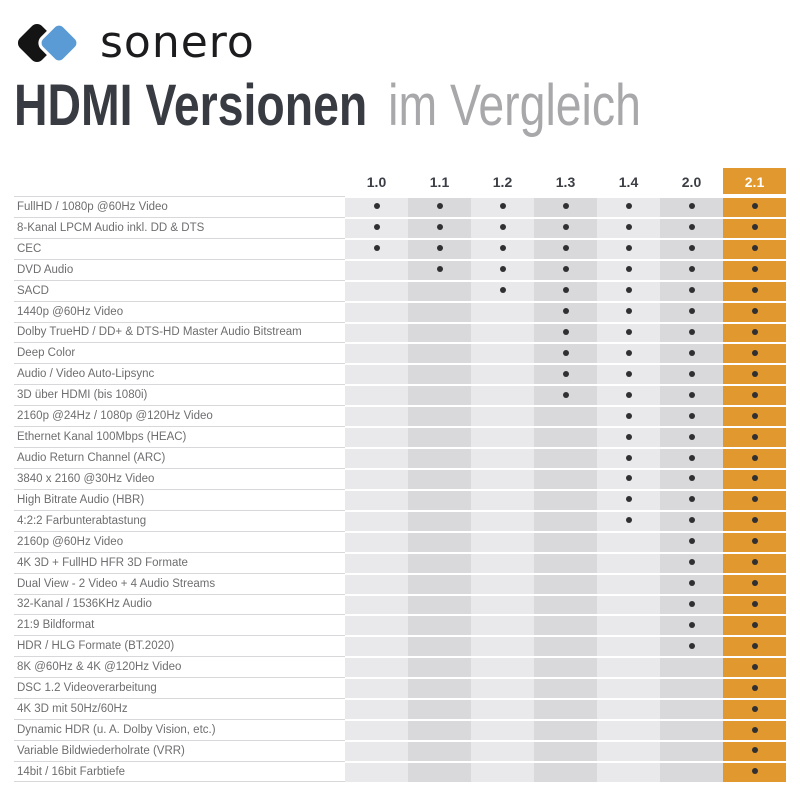 Image resolution: width=800 pixels, height=800 pixels. I want to click on table-row: 4K 3D + FullHD HFR 3D Formate, so click(400, 562).